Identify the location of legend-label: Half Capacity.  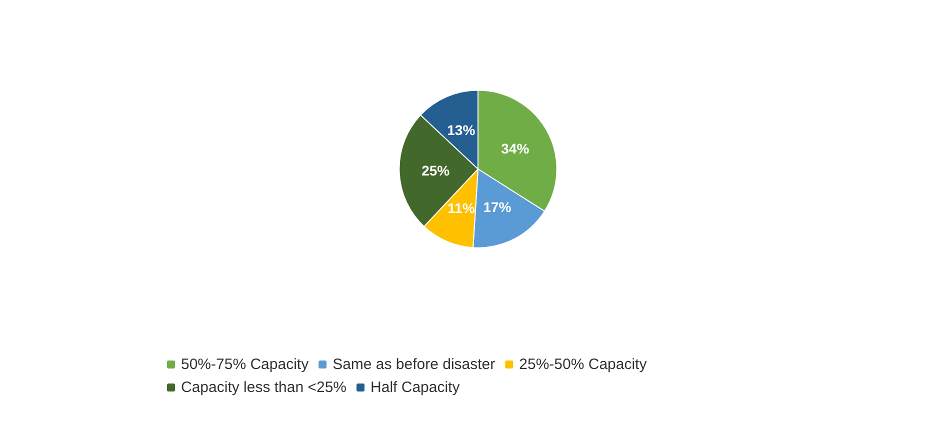
(415, 387).